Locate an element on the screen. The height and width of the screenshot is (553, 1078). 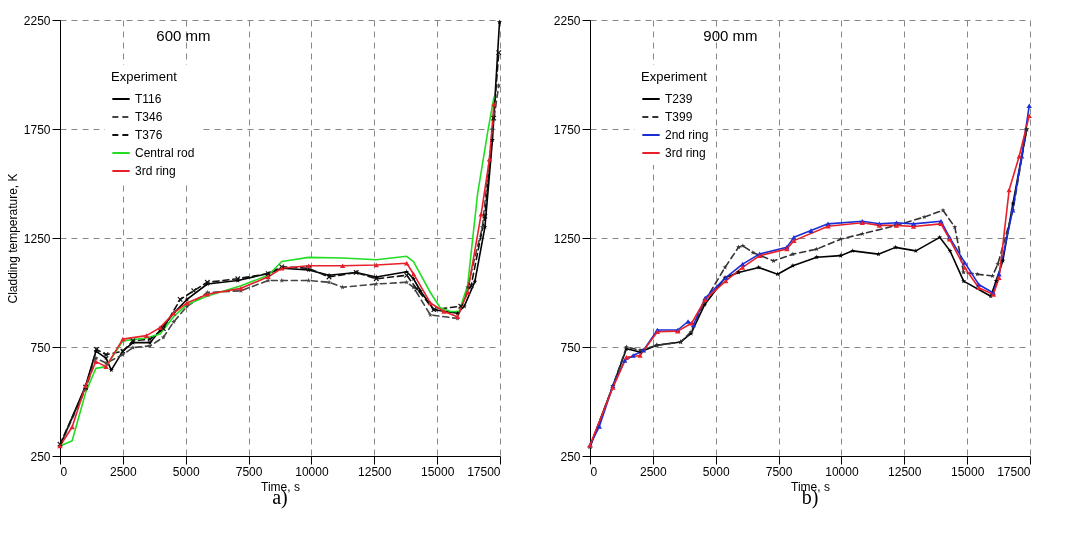
legend-label: T346 is located at coordinates (149, 117).